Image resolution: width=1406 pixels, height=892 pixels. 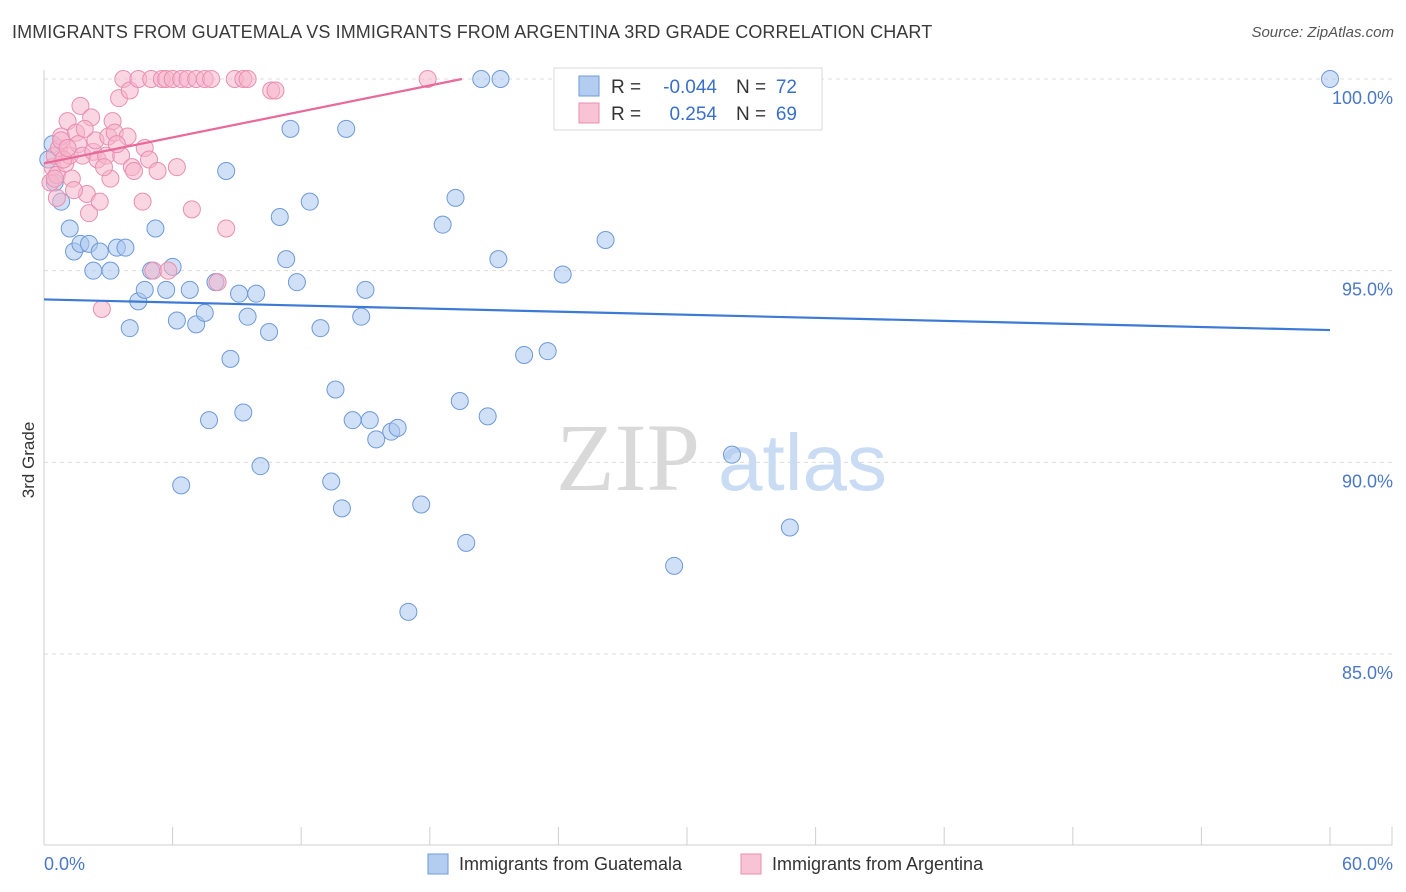 I want to click on argentina-trend-line, so click(x=253, y=121).